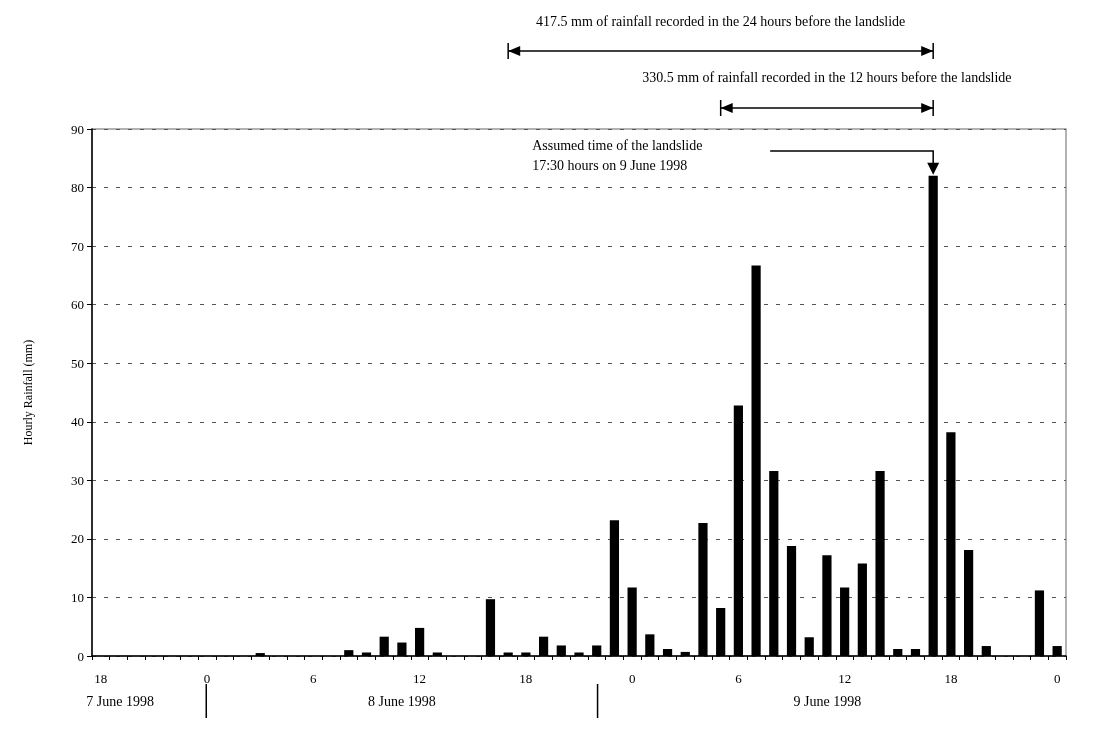 The height and width of the screenshot is (735, 1120). Describe the element at coordinates (28, 392) in the screenshot. I see `y-axis-title: Hourly Rainfall (mm)` at that location.